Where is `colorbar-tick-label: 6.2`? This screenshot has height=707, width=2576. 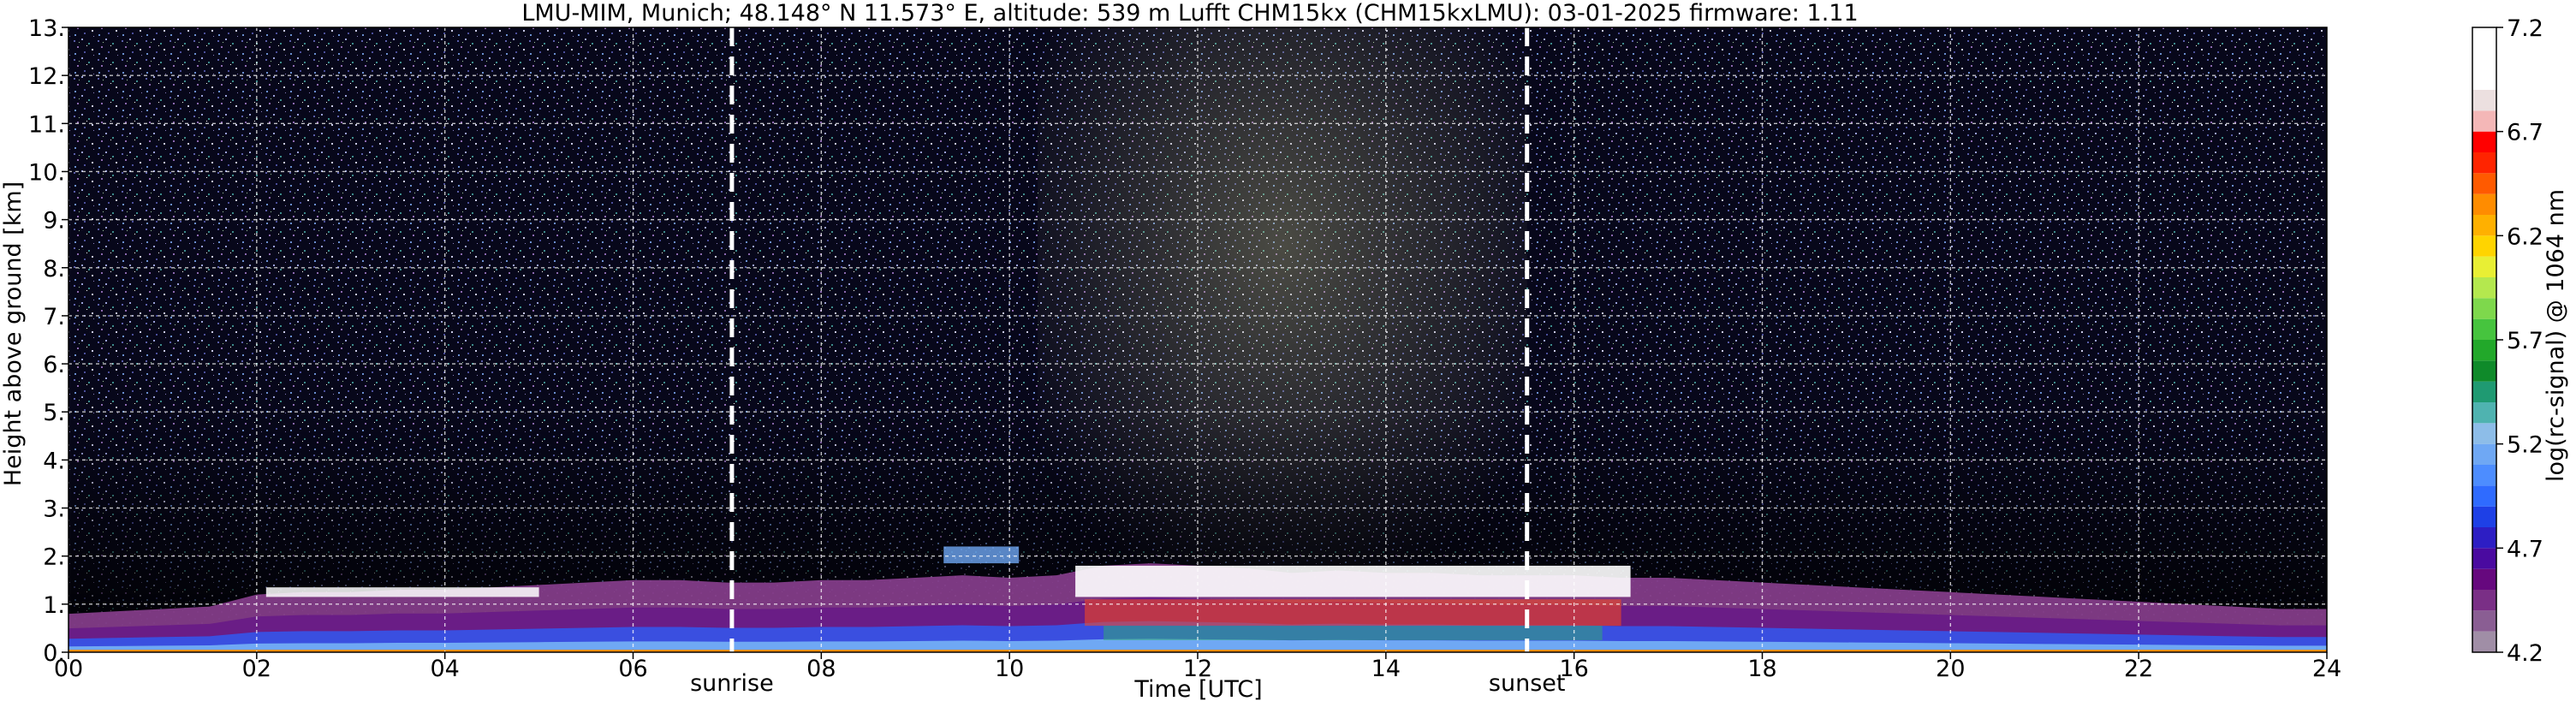
colorbar-tick-label: 6.2 is located at coordinates (2525, 236).